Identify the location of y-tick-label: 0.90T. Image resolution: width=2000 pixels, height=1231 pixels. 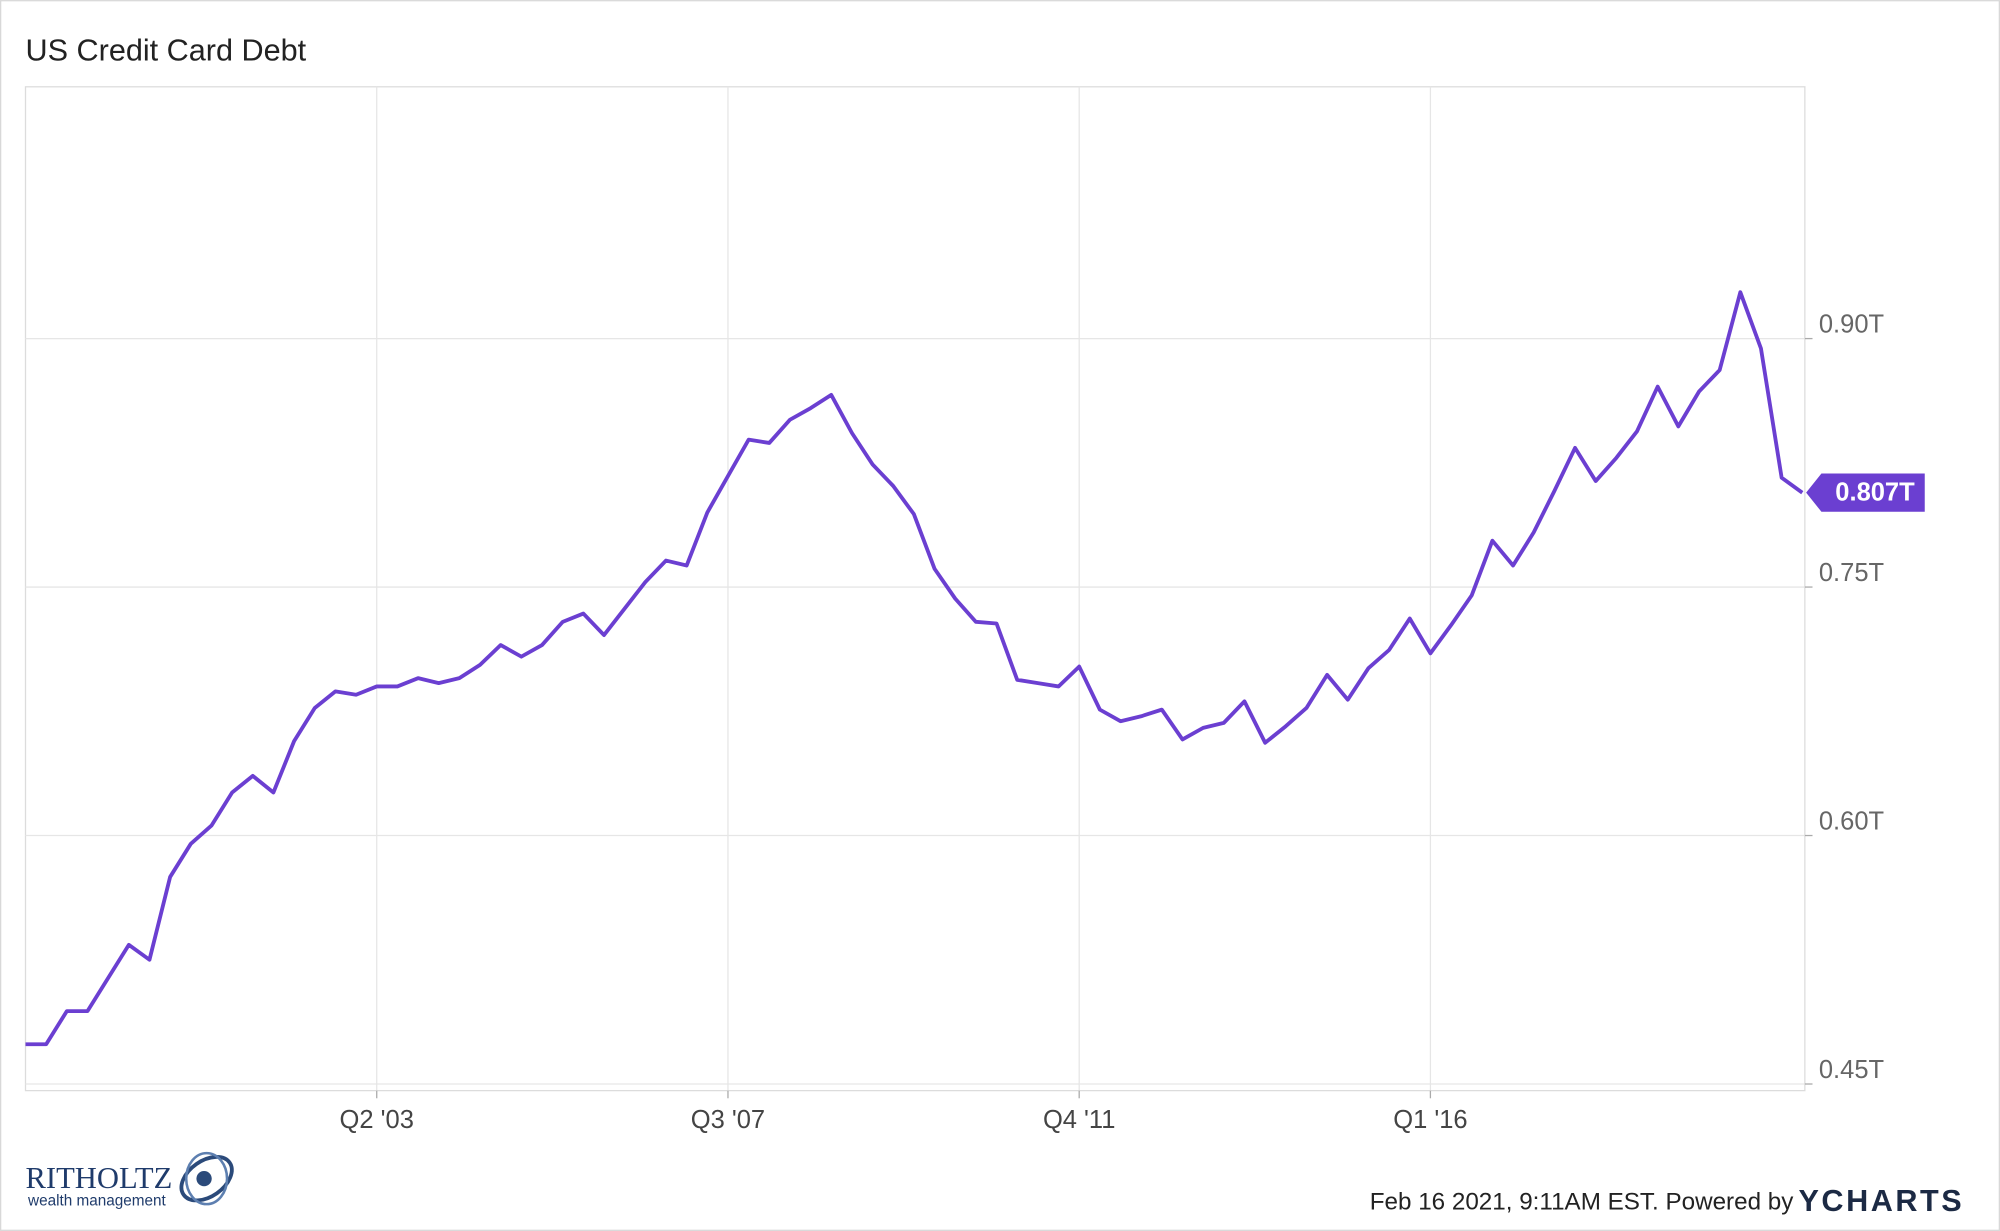
(1851, 325).